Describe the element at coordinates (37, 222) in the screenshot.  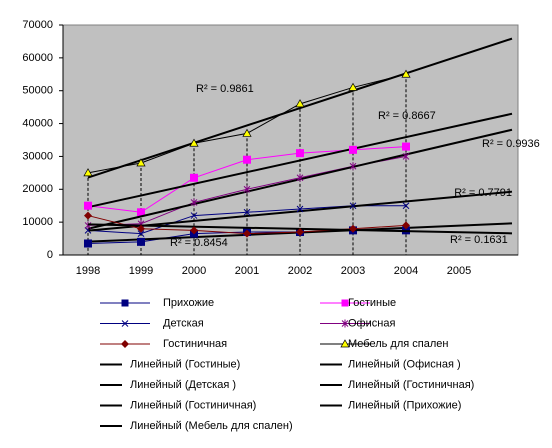
I see `y-tick-label: 10000` at that location.